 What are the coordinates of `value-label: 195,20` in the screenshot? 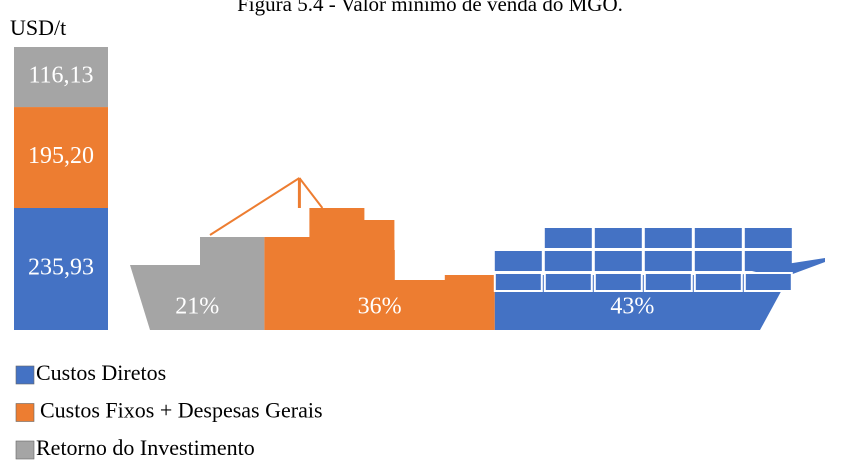 It's located at (61, 156).